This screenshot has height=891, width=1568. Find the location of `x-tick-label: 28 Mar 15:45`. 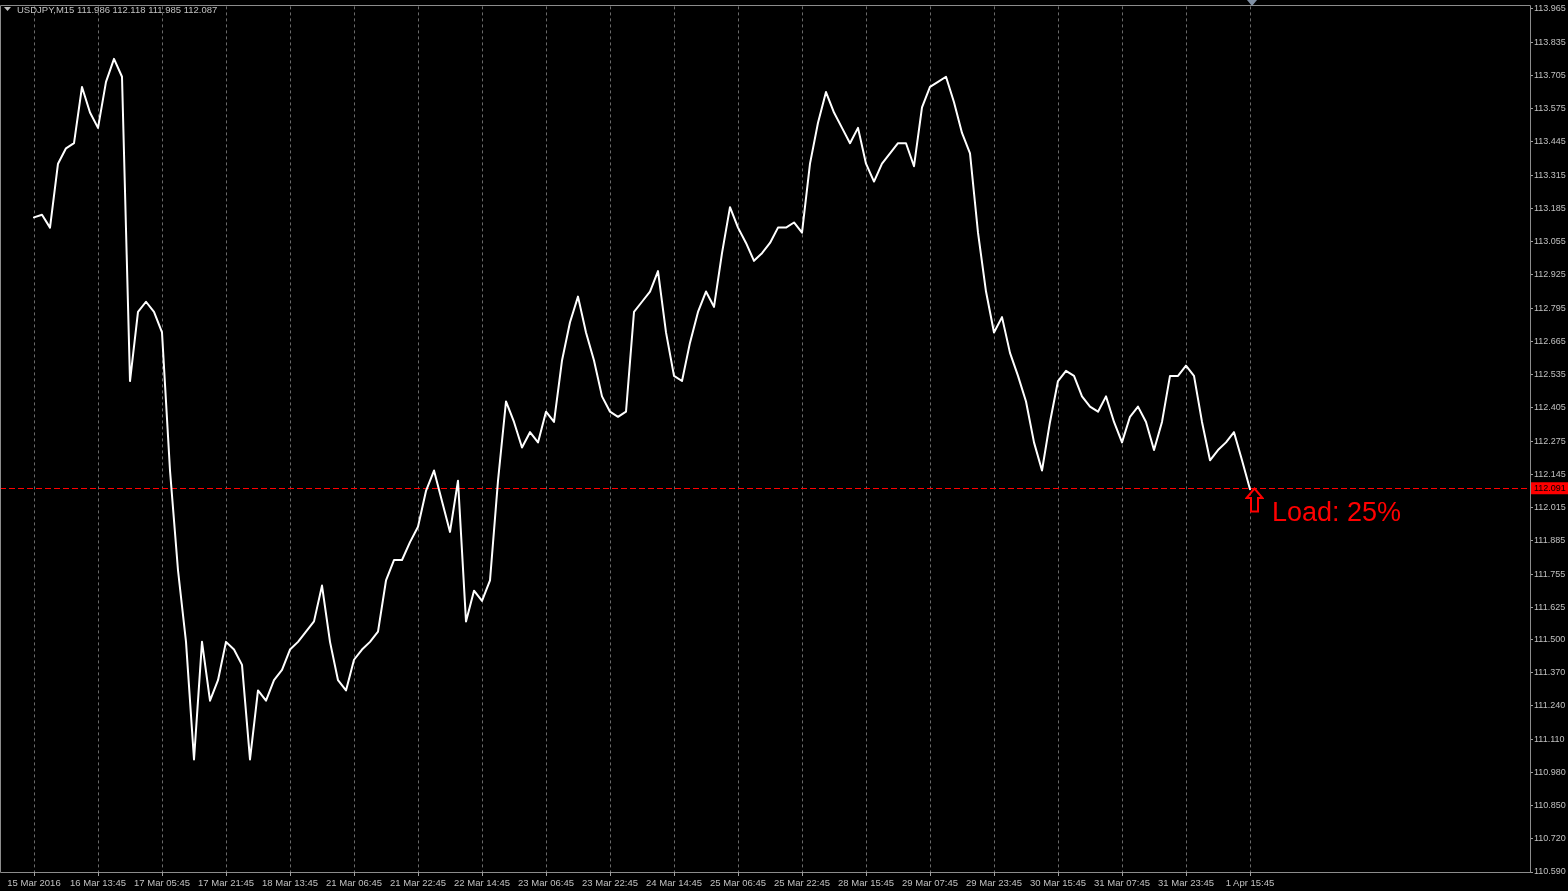

x-tick-label: 28 Mar 15:45 is located at coordinates (866, 883).